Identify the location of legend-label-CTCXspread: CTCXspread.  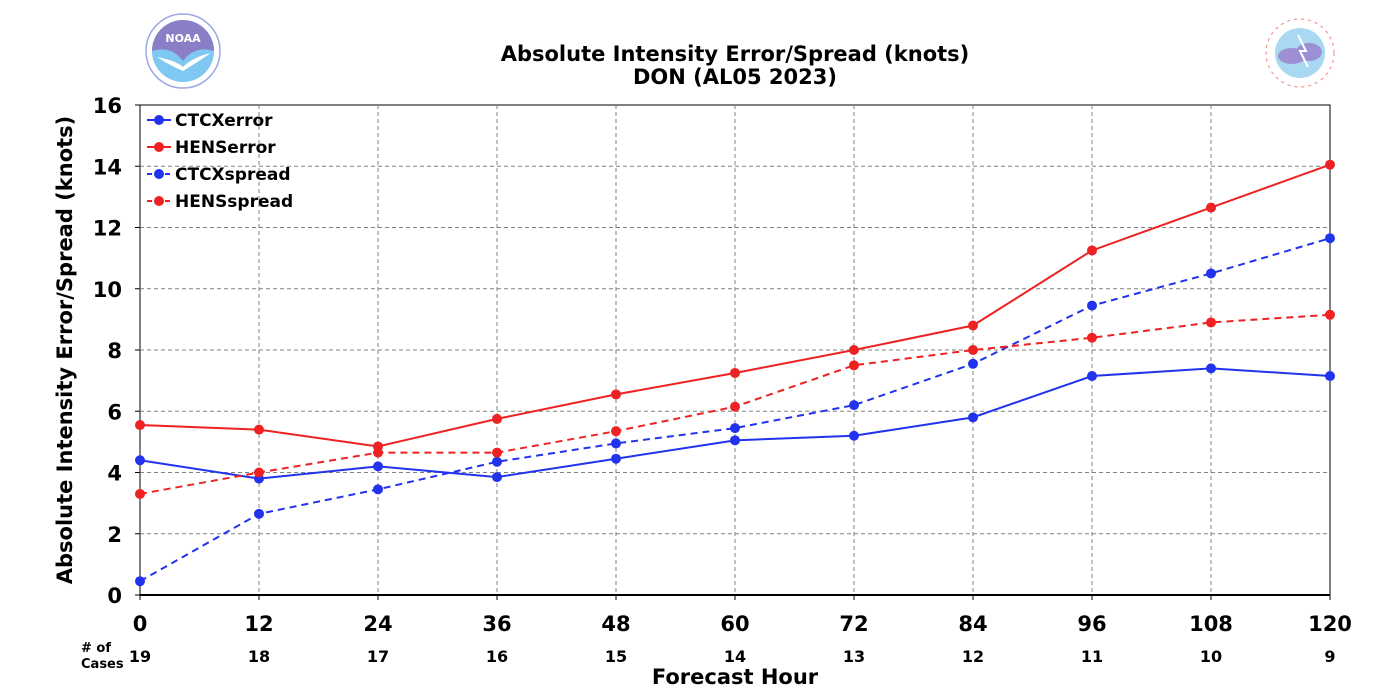
(233, 175).